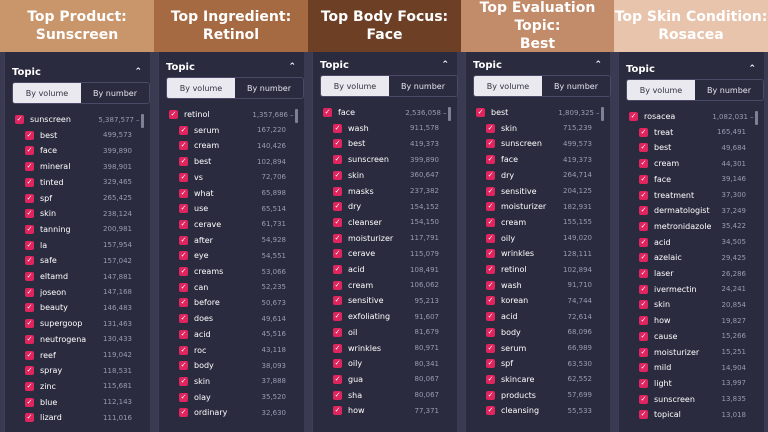 The width and height of the screenshot is (768, 432). What do you see at coordinates (78, 119) in the screenshot?
I see `parent-topic-row: ✓ sunscreen 5,387,577–` at bounding box center [78, 119].